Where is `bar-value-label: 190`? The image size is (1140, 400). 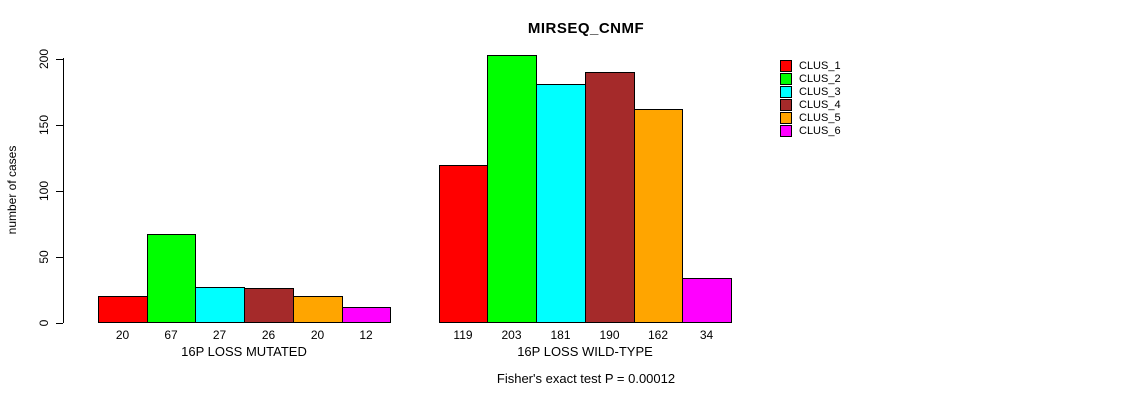 bar-value-label: 190 is located at coordinates (609, 335).